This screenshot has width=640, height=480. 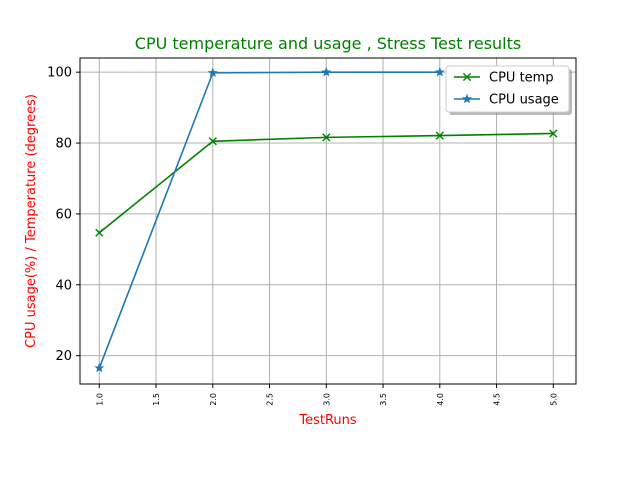 I want to click on y-tick-label: 80, so click(x=63, y=144).